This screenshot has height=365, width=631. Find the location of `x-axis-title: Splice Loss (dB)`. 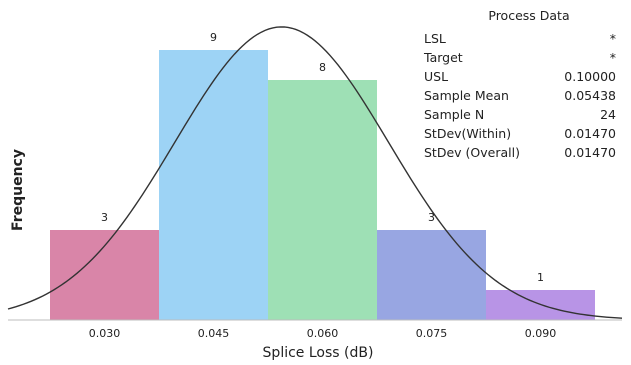

x-axis-title: Splice Loss (dB) is located at coordinates (318, 353).